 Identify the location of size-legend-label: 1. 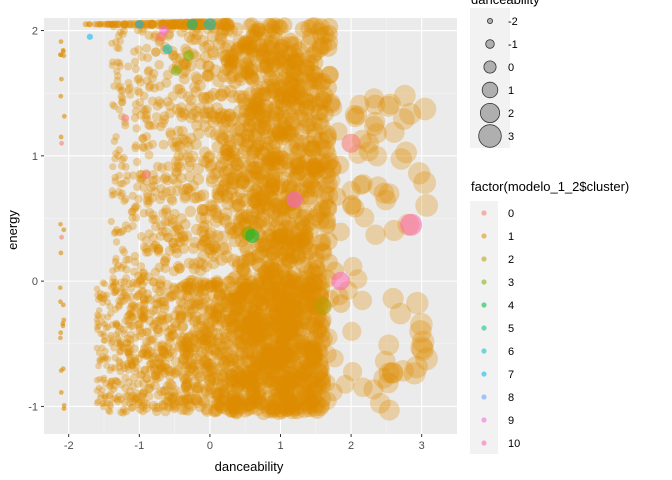
(511, 91).